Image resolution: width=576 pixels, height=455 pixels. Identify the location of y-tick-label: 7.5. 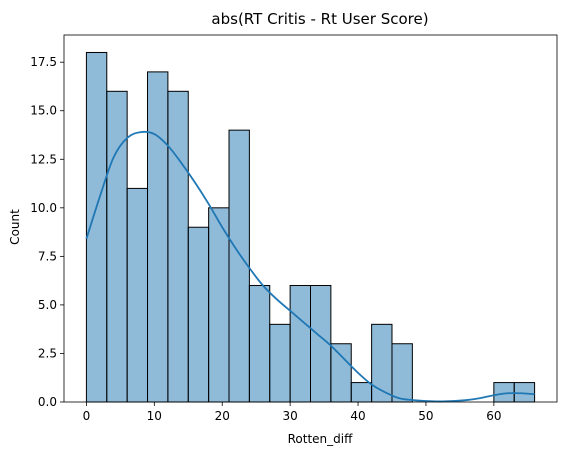
(47, 256).